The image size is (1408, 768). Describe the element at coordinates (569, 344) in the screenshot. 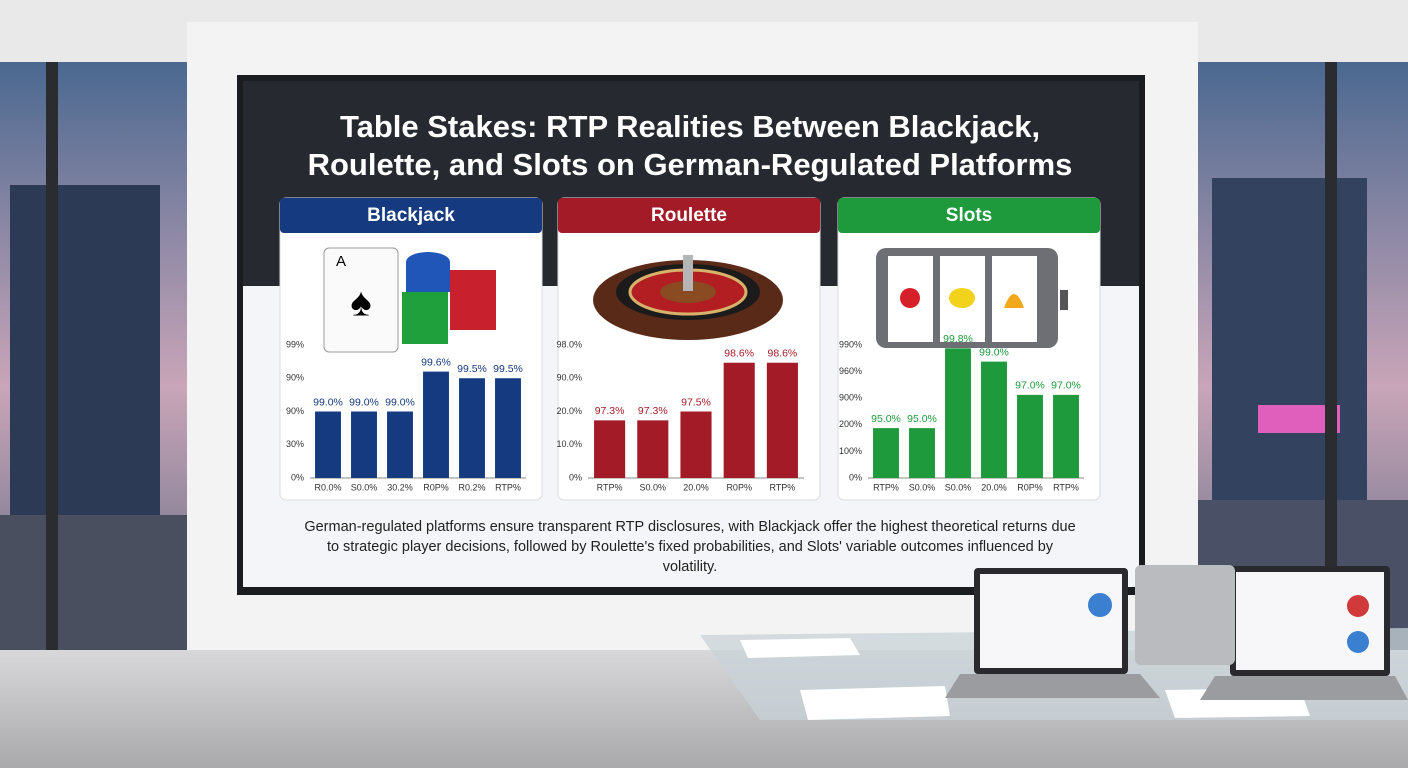

I see `y-axis-label: 98.0%` at that location.